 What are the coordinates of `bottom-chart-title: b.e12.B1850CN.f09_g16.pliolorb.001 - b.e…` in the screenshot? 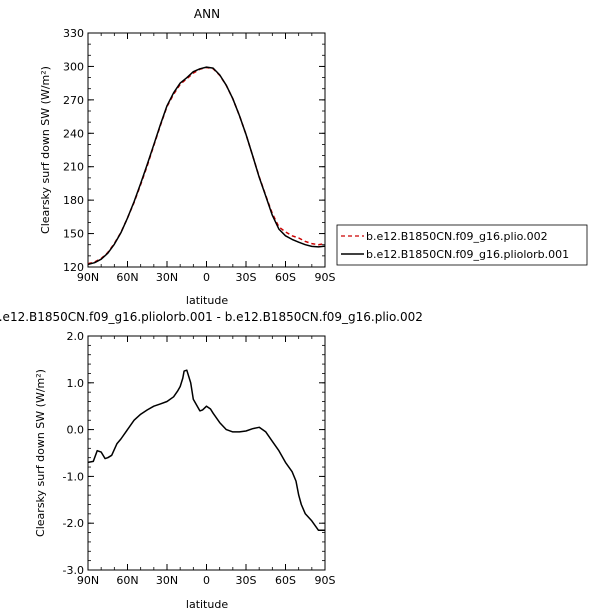 It's located at (211, 317).